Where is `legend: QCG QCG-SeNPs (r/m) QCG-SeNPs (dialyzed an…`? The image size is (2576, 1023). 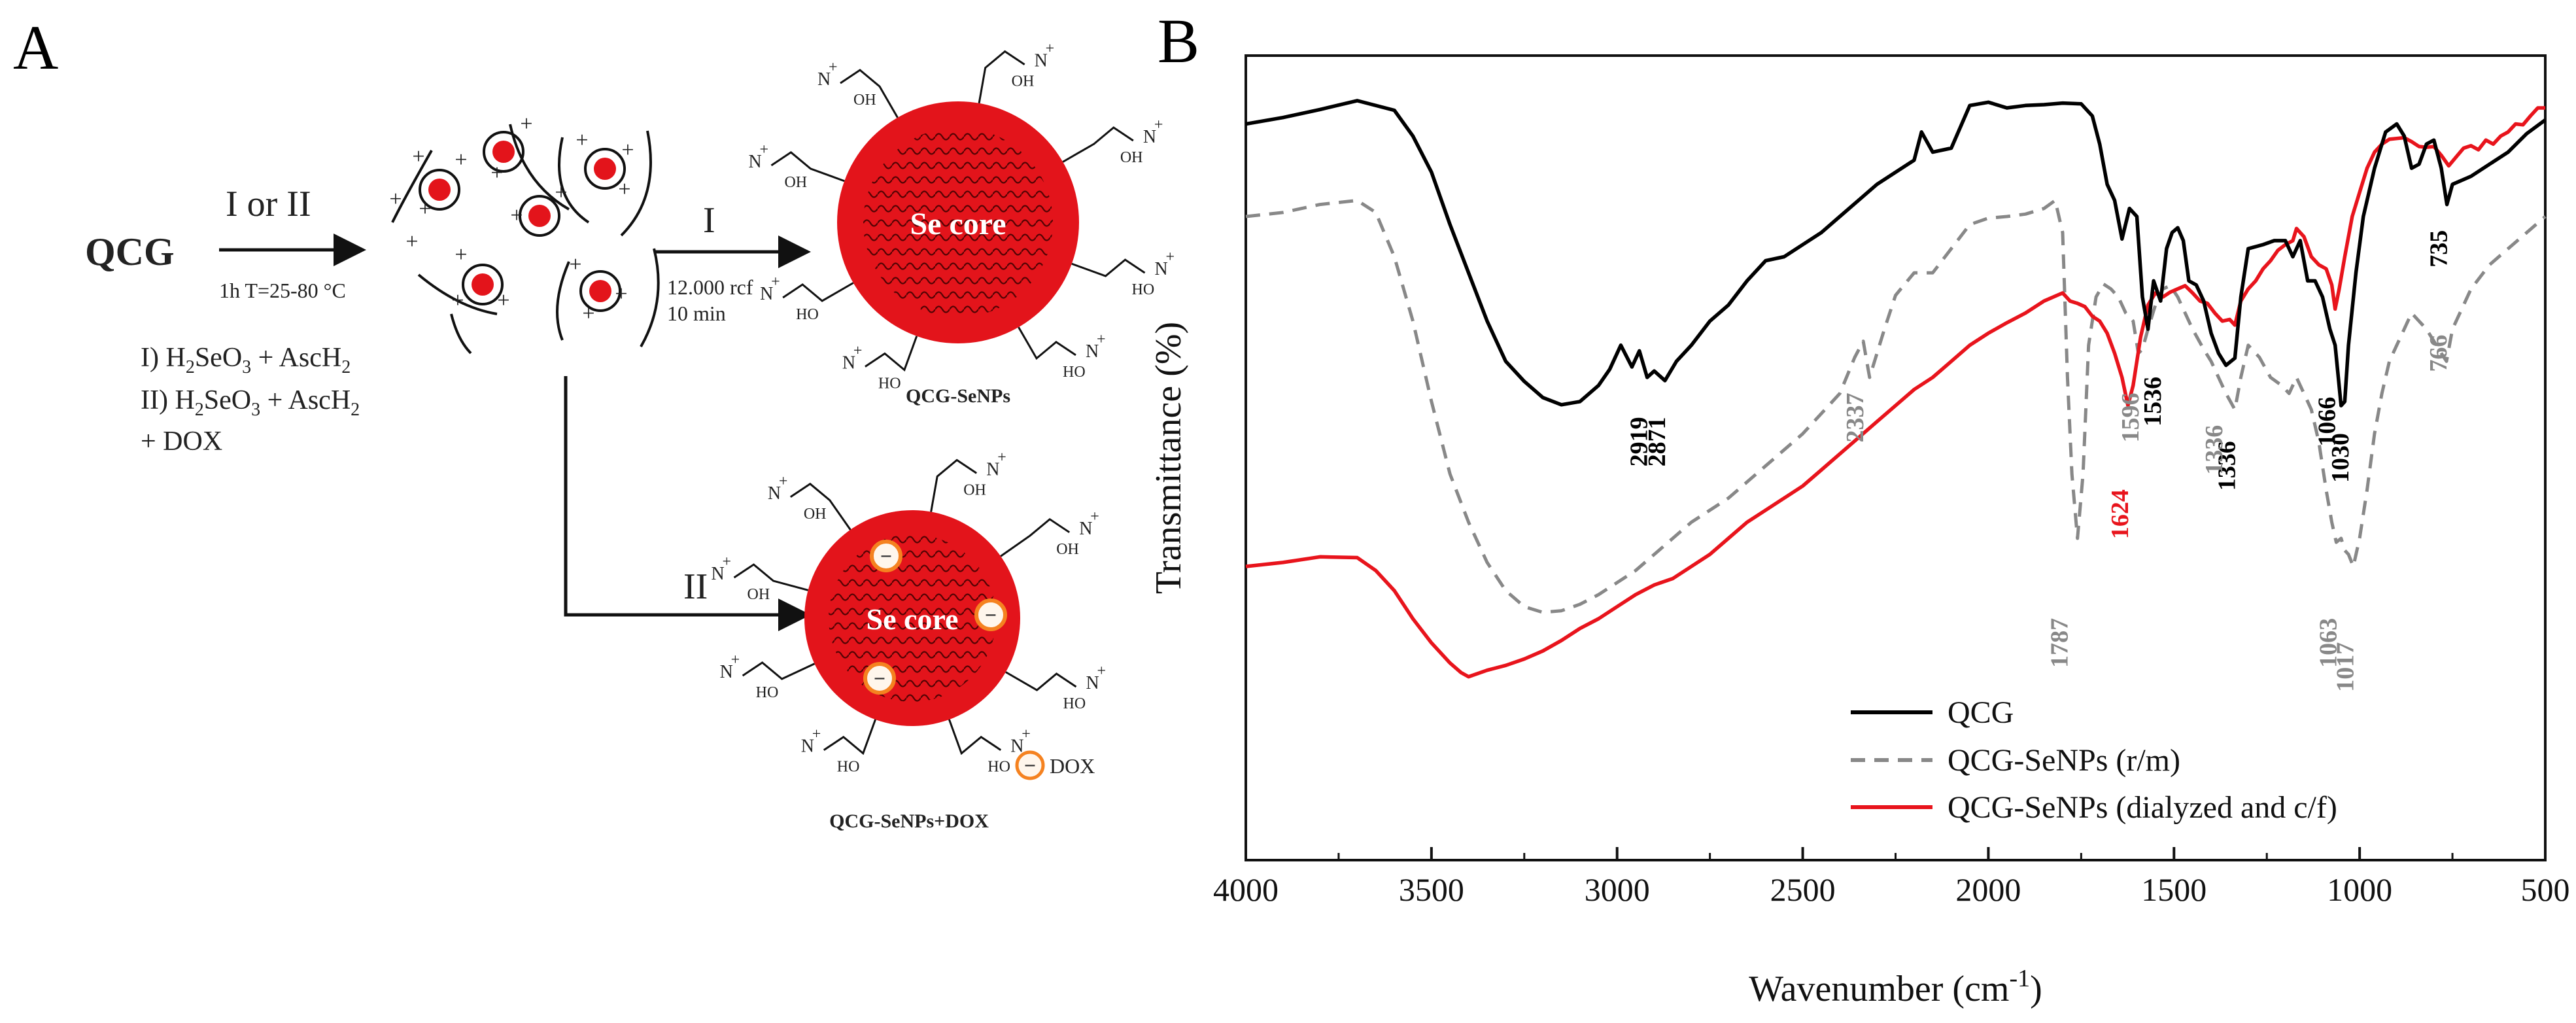 legend: QCG QCG-SeNPs (r/m) QCG-SeNPs (dialyzed an… is located at coordinates (2094, 760).